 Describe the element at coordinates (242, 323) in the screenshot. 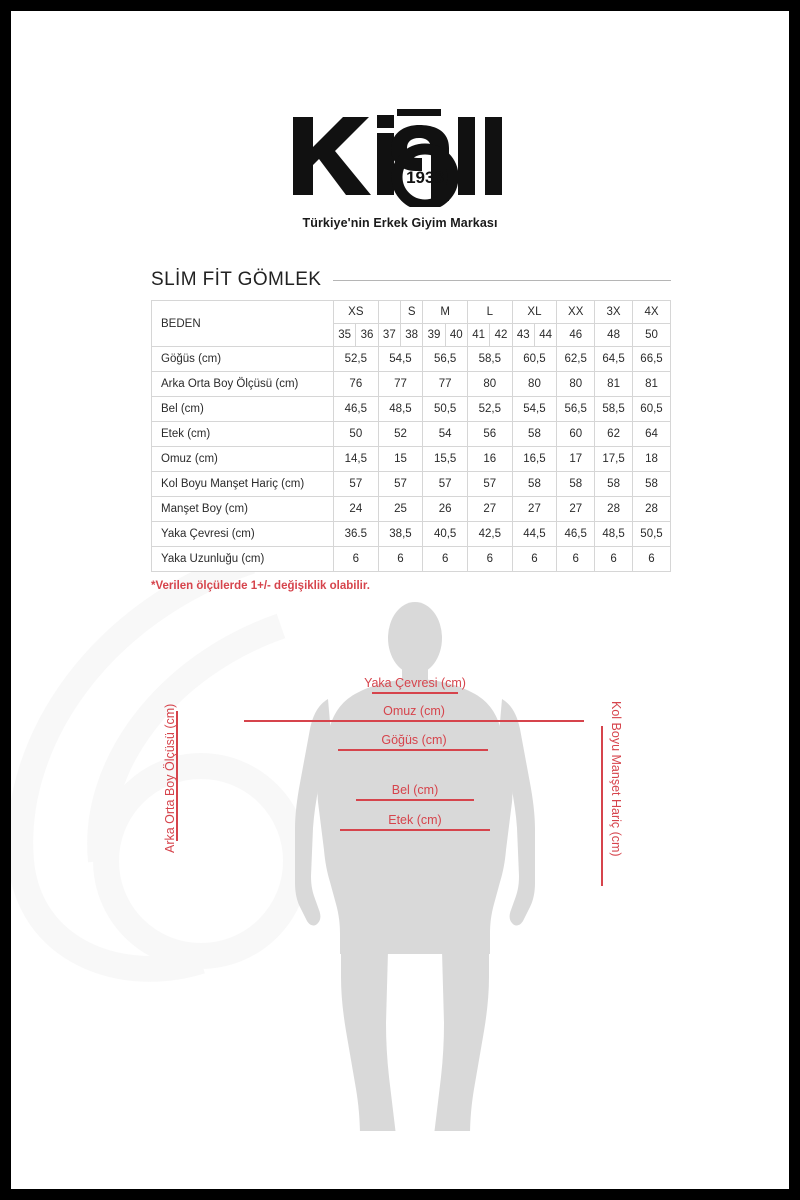

I see `beden-header: BEDEN` at that location.